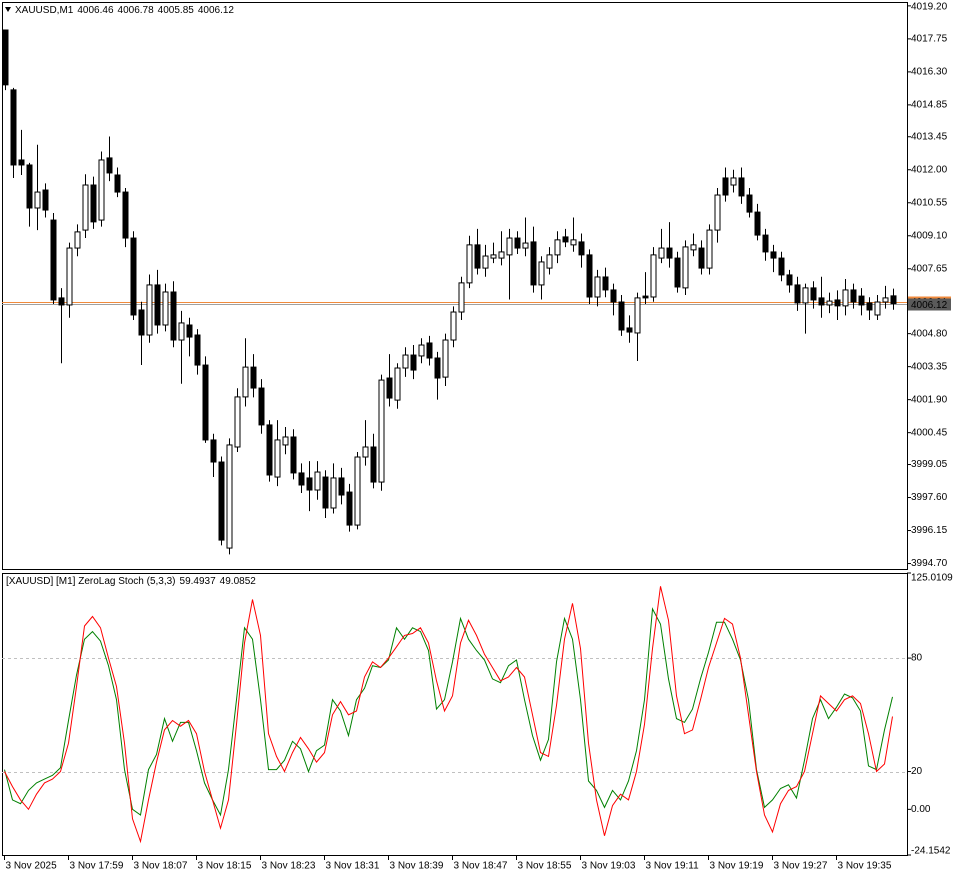  Describe the element at coordinates (929, 72) in the screenshot. I see `y-tick-label: 4016.30` at that location.